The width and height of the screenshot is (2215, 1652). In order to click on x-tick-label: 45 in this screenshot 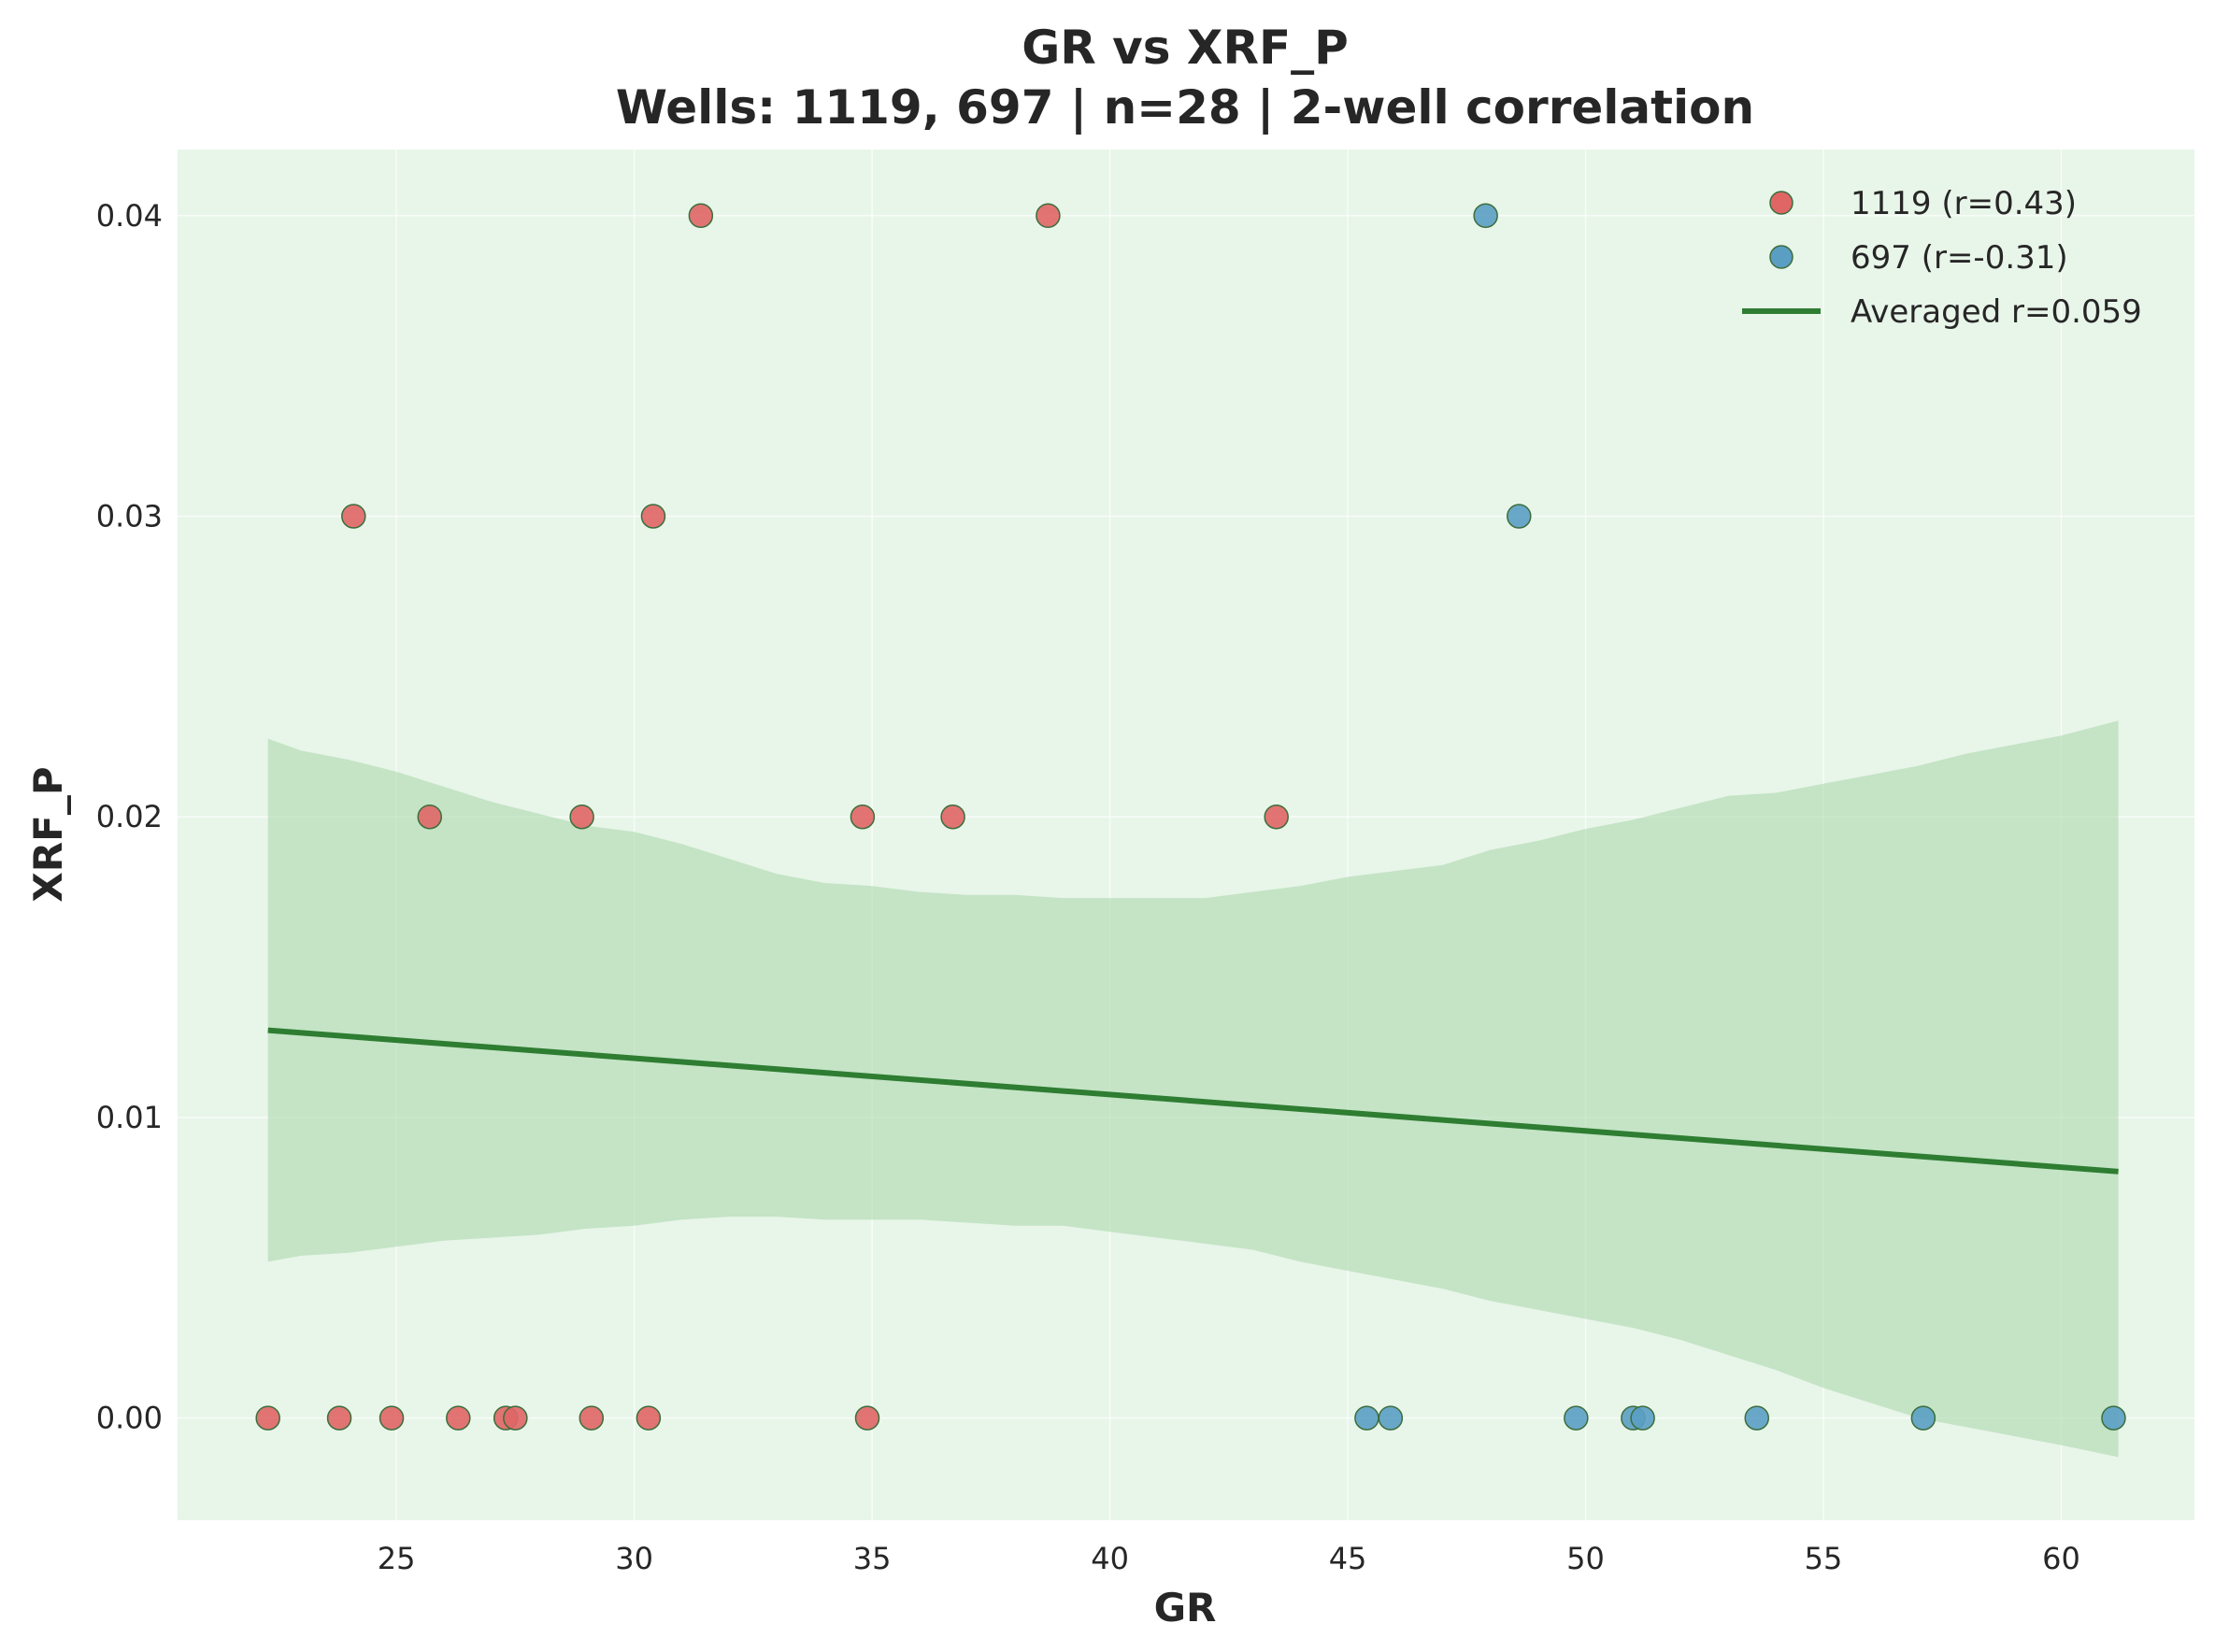, I will do `click(1348, 1558)`.